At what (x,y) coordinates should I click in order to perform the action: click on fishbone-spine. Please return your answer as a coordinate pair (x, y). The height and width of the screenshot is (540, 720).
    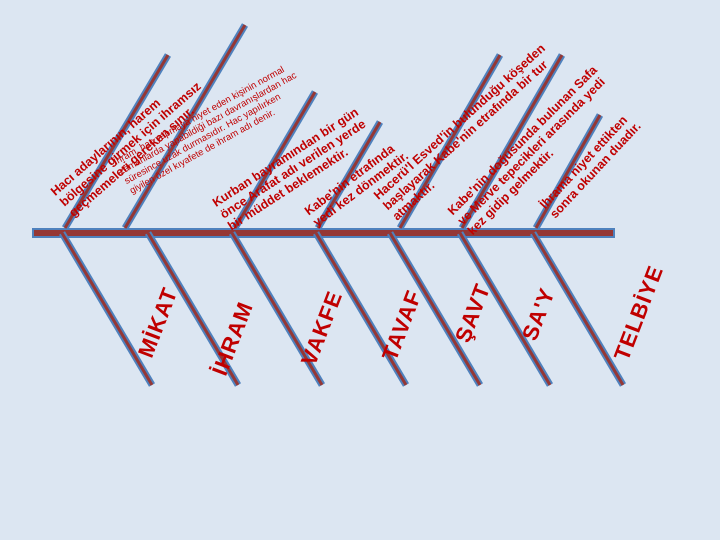
    Looking at the image, I should click on (323, 233).